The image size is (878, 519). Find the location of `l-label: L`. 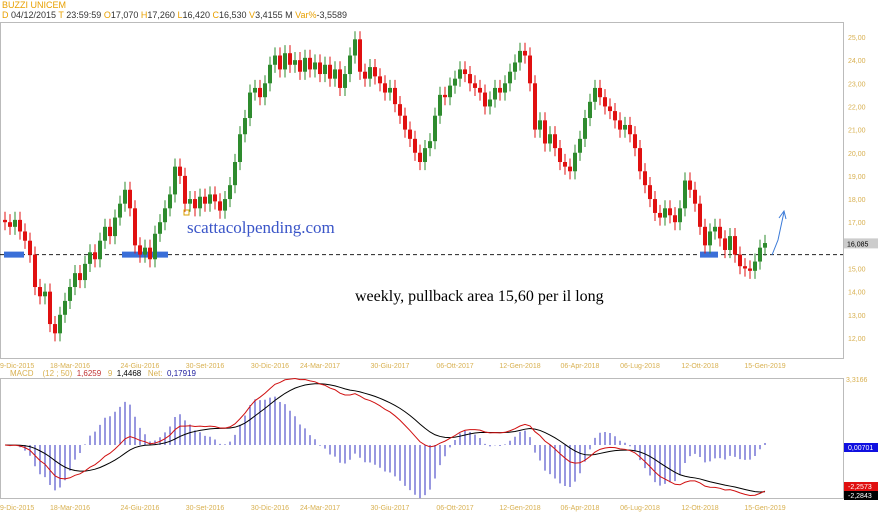

l-label: L is located at coordinates (180, 15).